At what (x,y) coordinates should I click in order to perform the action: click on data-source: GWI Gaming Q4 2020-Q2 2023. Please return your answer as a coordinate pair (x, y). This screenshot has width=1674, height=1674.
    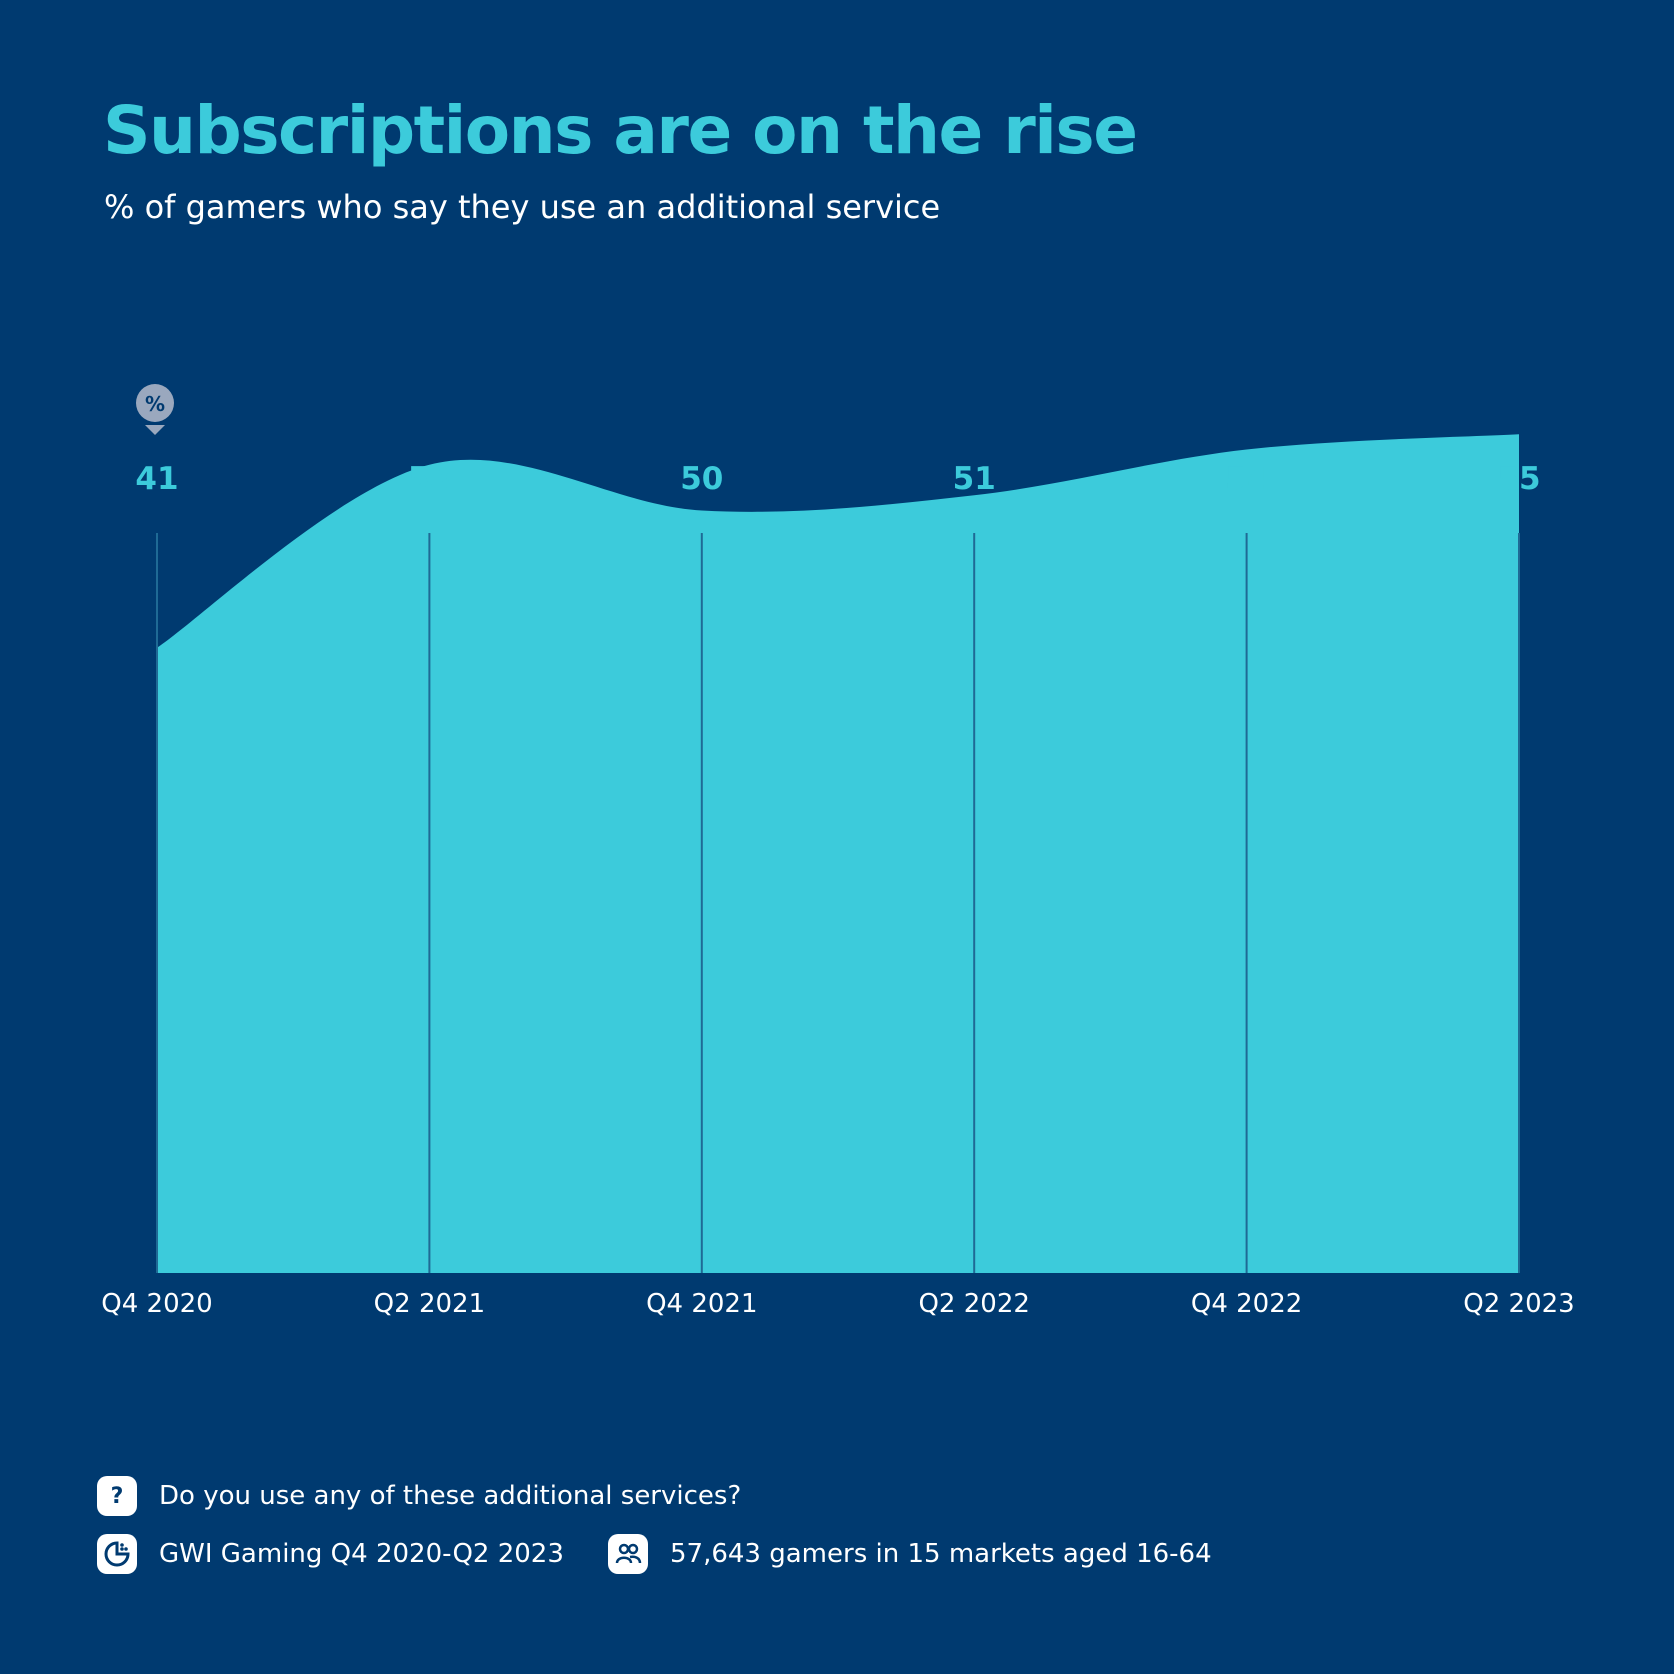
    Looking at the image, I should click on (361, 1554).